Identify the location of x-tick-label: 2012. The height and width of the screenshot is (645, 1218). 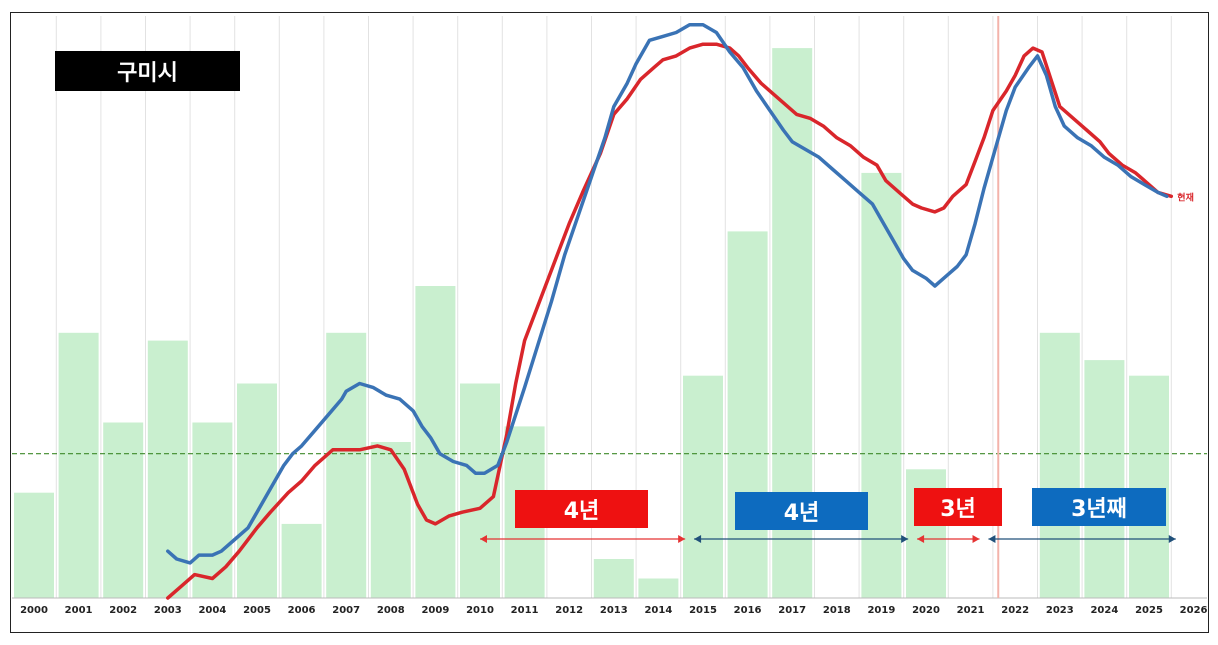
(569, 610).